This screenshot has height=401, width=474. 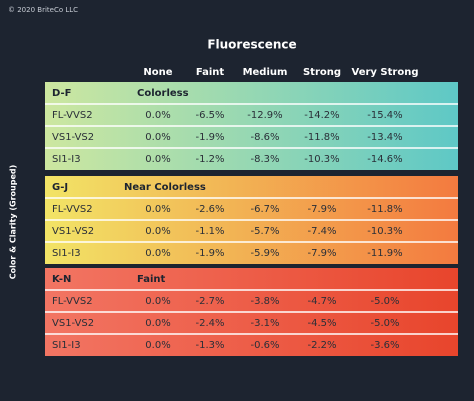 What do you see at coordinates (264, 323) in the screenshot?
I see `cell-value: -3.1%` at bounding box center [264, 323].